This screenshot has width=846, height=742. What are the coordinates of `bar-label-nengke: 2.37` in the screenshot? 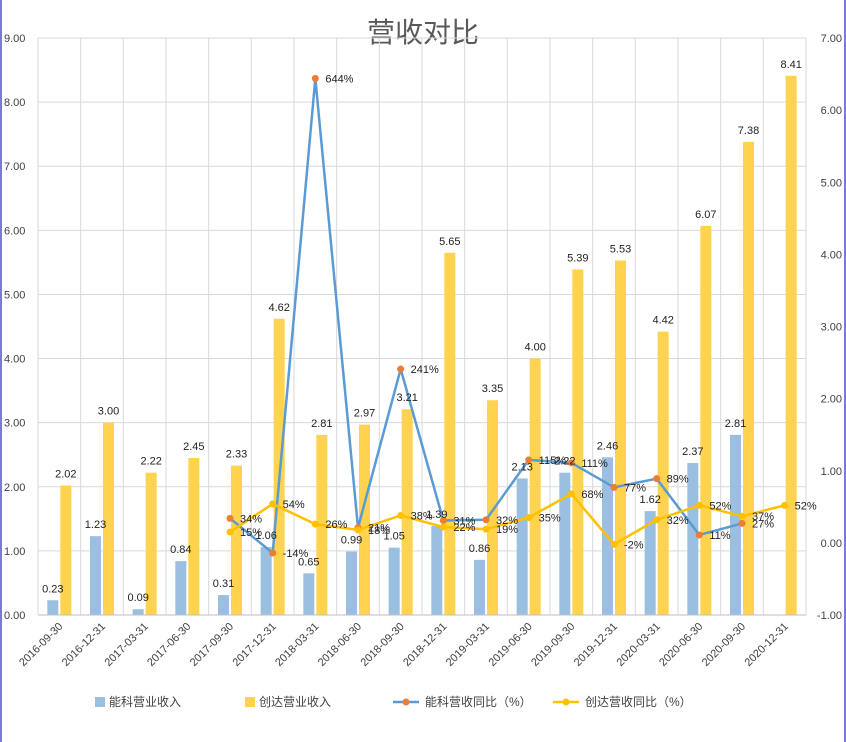 It's located at (692, 452).